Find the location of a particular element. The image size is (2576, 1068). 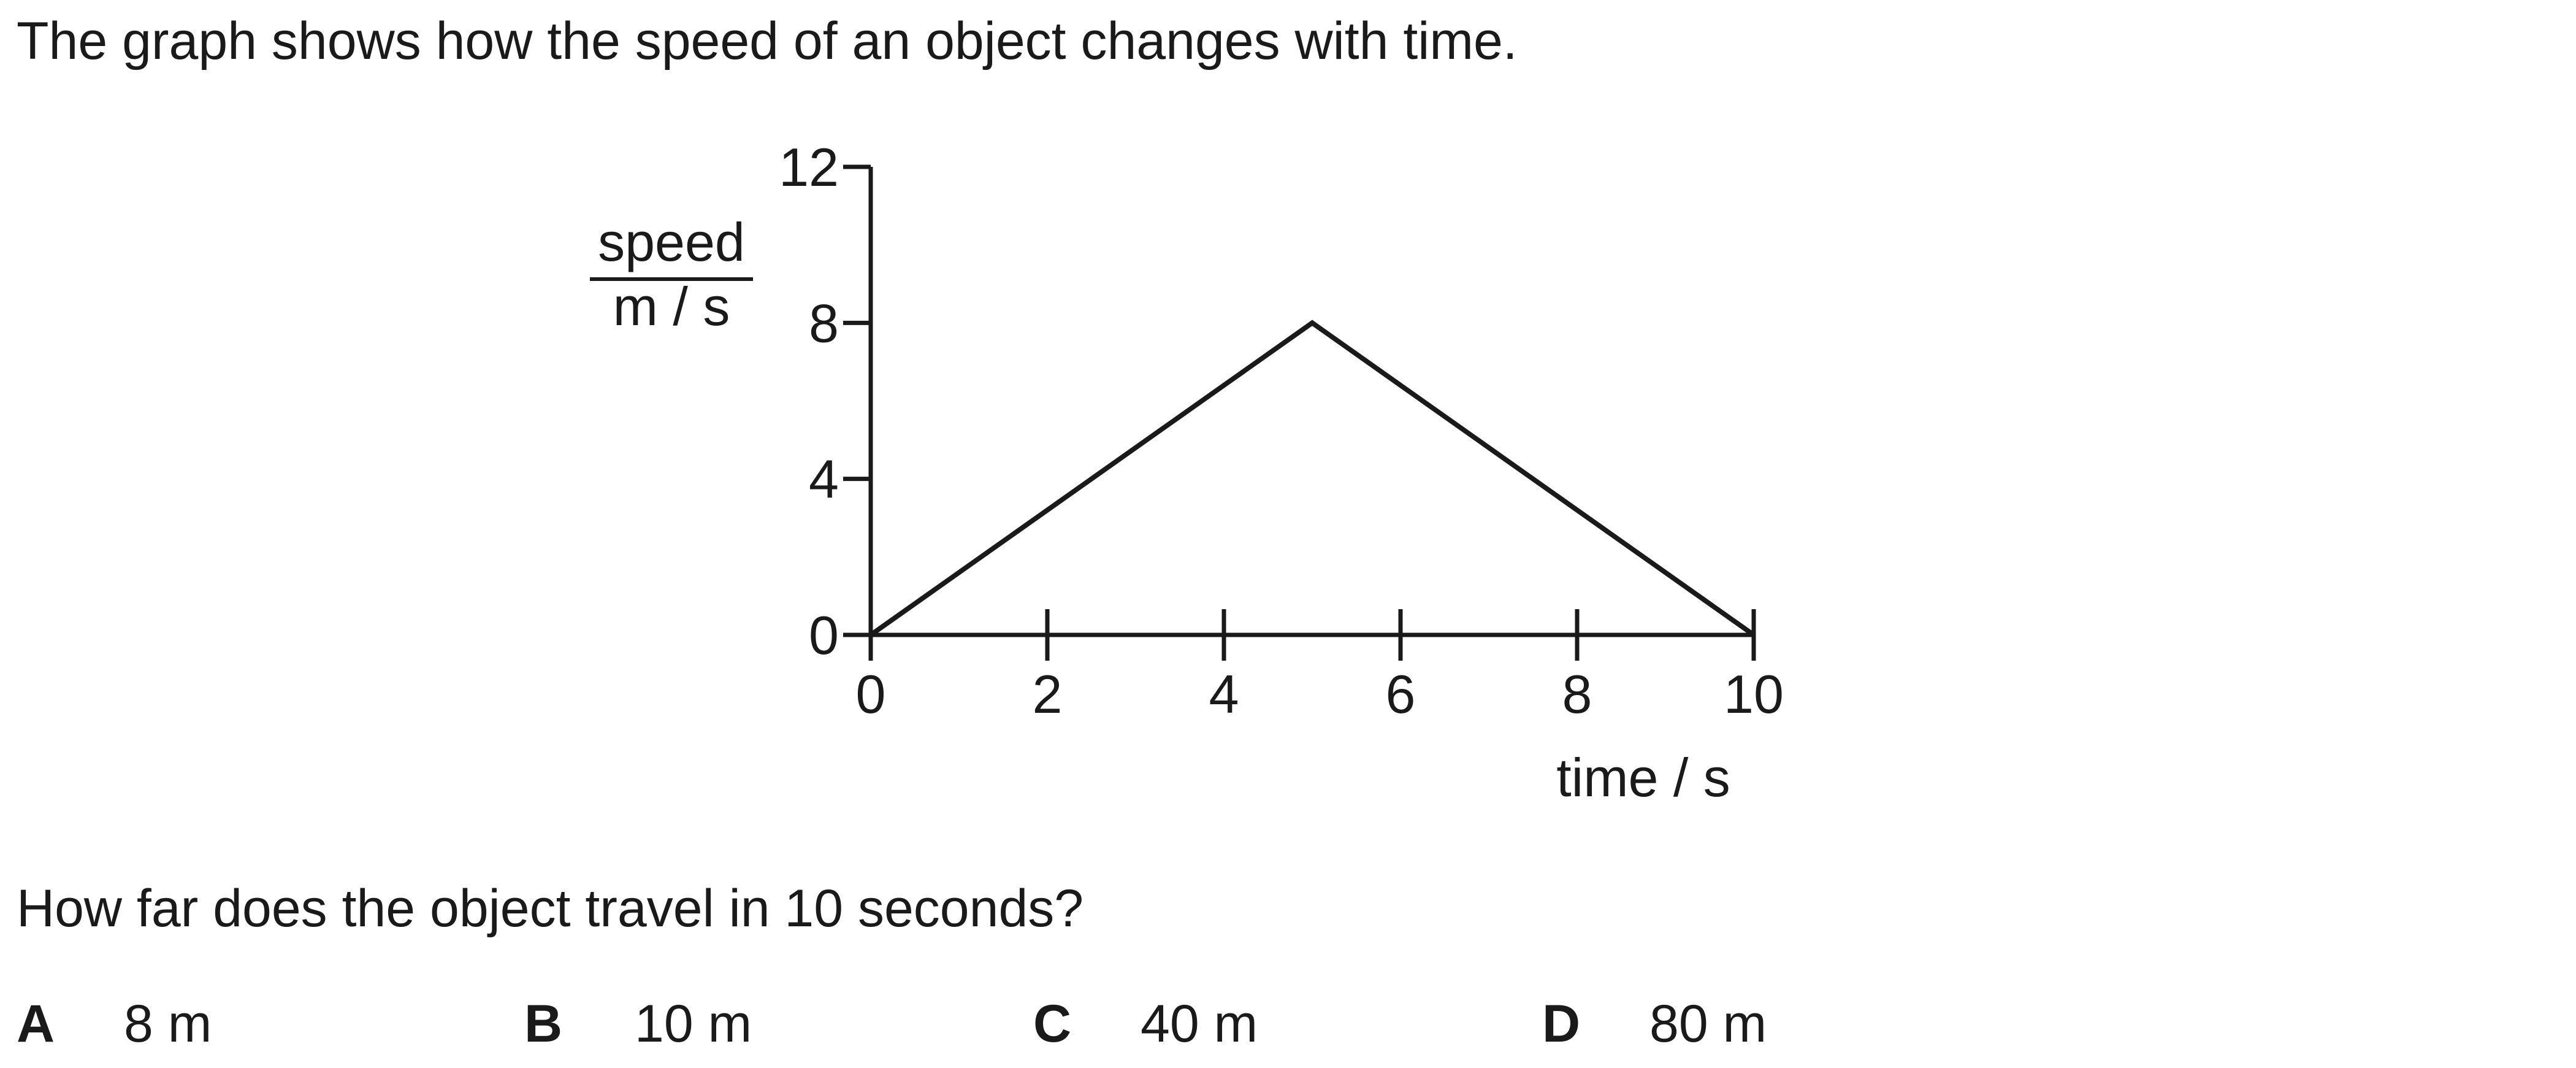

x-tick-label-8: 8 is located at coordinates (1577, 694).